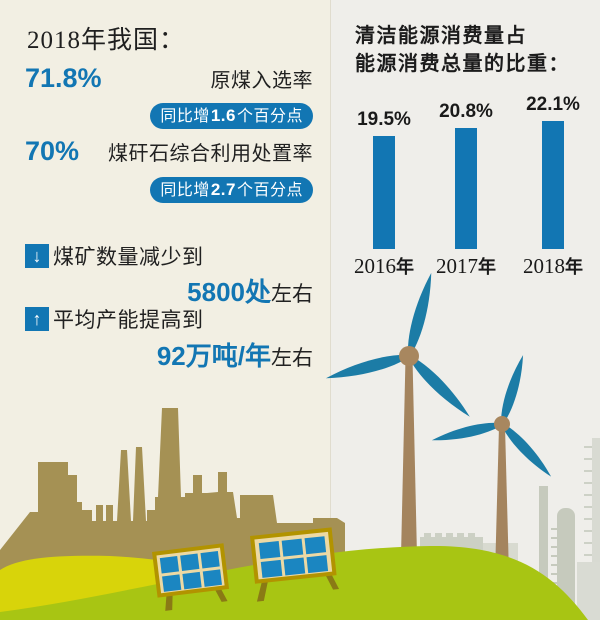 This screenshot has width=600, height=620. Describe the element at coordinates (384, 266) in the screenshot. I see `bar-category-label: 2016年` at that location.